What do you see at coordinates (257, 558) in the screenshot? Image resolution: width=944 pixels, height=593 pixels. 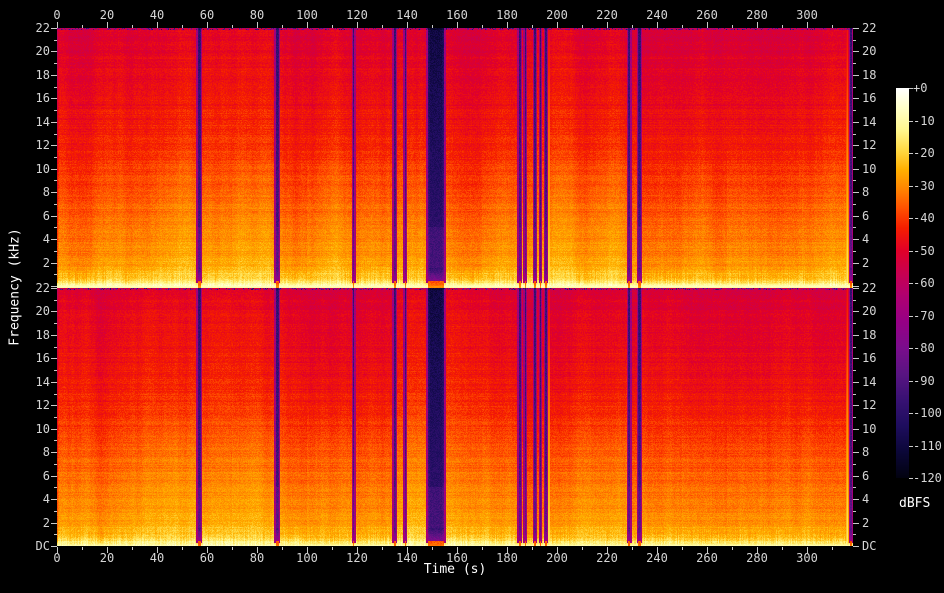 I see `x-tick-label-bottom: 80` at bounding box center [257, 558].